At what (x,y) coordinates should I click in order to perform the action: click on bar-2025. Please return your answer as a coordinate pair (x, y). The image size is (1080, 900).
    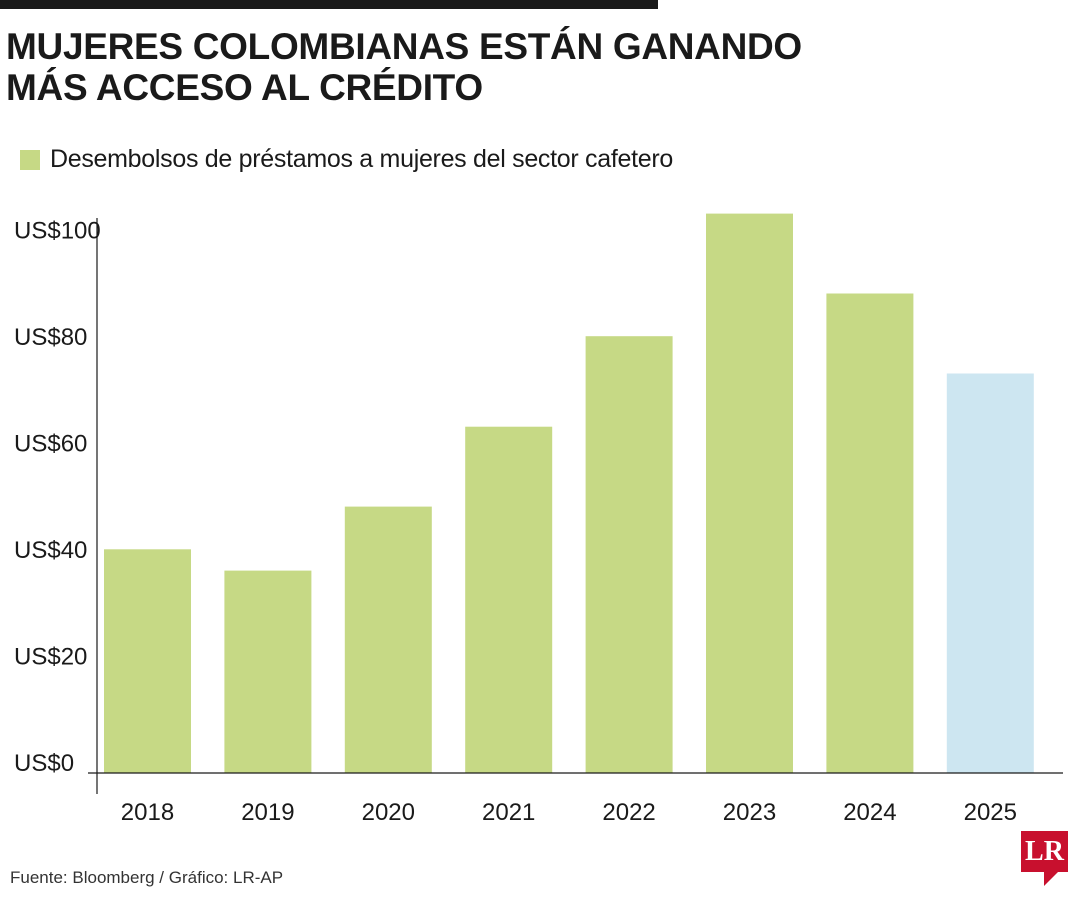
    Looking at the image, I should click on (990, 573).